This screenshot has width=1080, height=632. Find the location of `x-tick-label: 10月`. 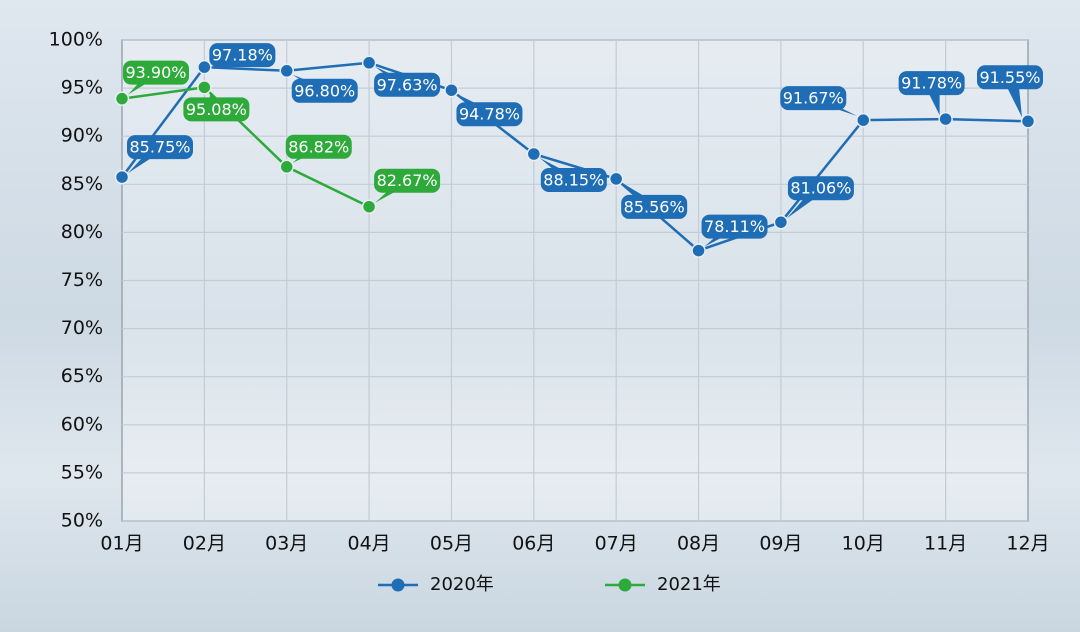

x-tick-label: 10月 is located at coordinates (863, 544).